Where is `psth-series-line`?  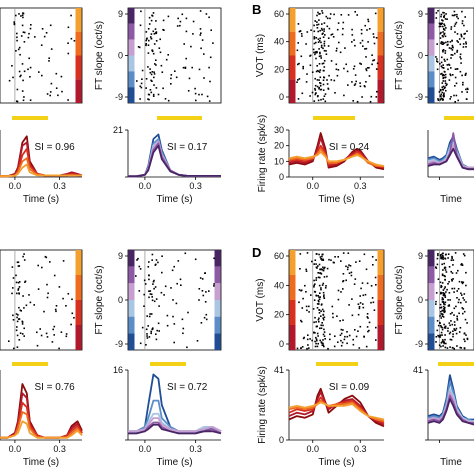 psth-series-line is located at coordinates (41, 429).